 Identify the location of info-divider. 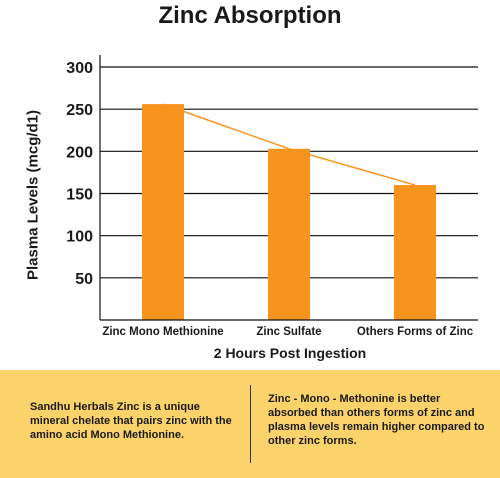
(250, 424).